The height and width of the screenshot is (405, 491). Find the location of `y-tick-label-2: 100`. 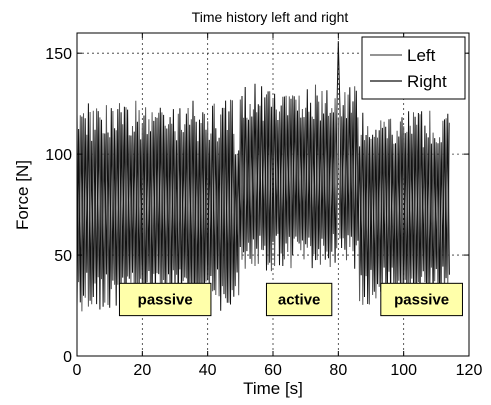

y-tick-label-2: 100 is located at coordinates (58, 155).